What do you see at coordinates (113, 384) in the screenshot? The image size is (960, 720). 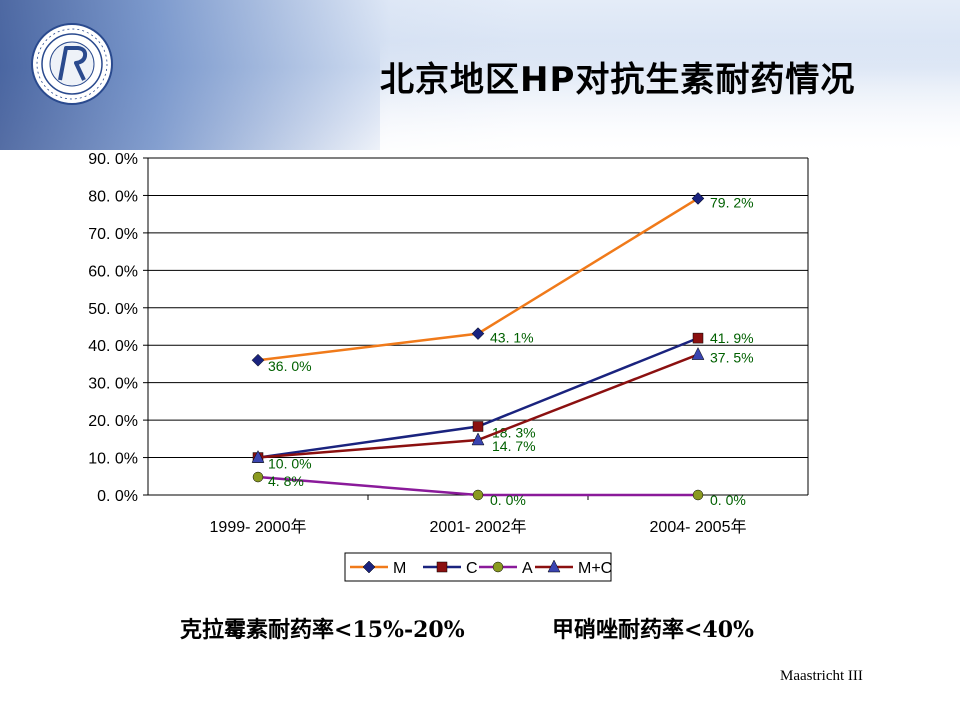 I see `y-tick-label: 30. 0%` at bounding box center [113, 384].